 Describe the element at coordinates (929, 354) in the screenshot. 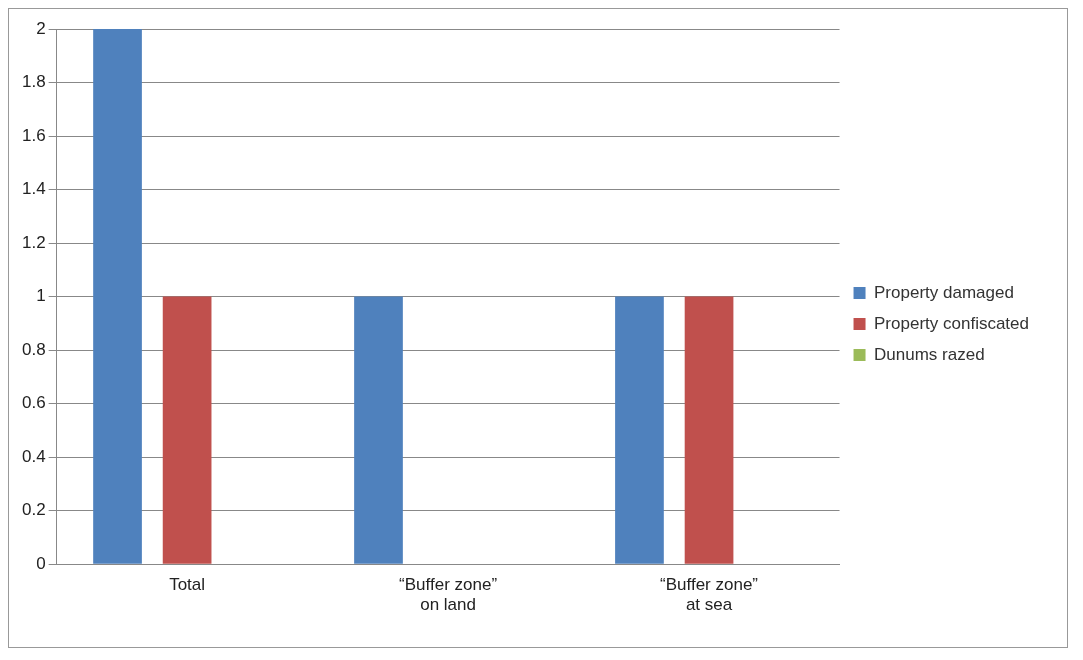

I see `legend-label: Dunums razed` at that location.